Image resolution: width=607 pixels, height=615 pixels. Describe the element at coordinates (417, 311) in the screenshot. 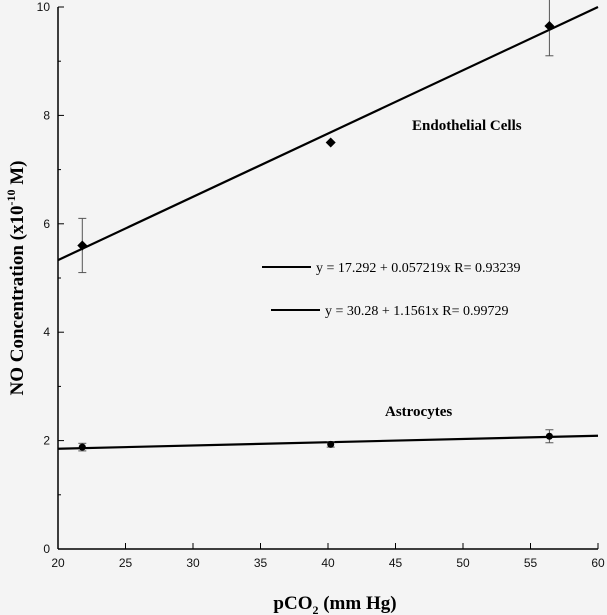

I see `equation-2: y = 30.28 + 1.1561x R= 0.99729` at that location.